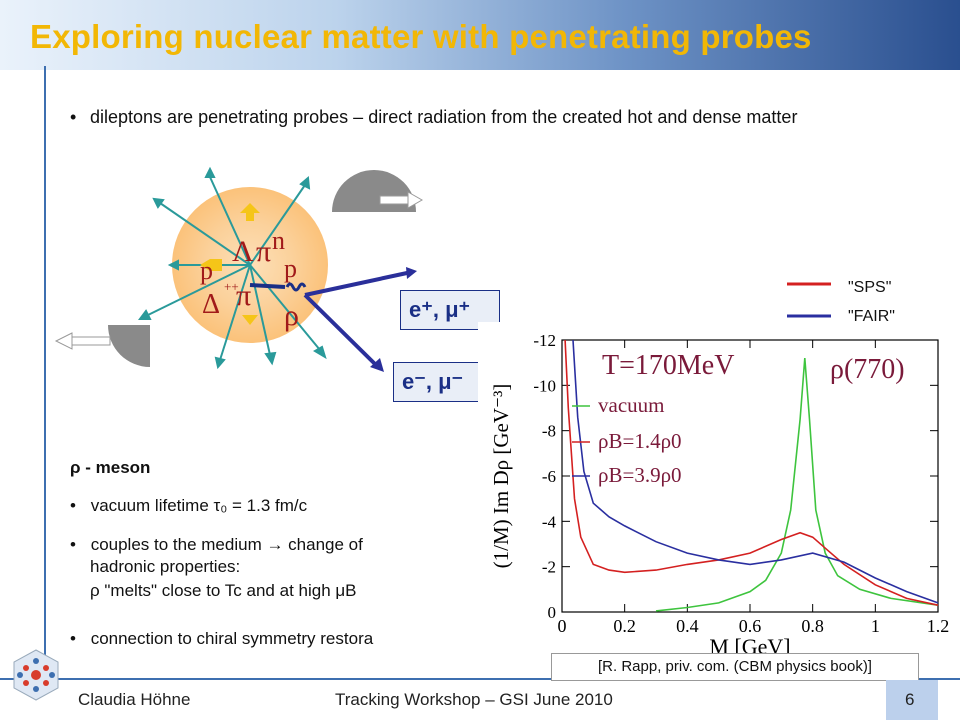 The image size is (960, 720). Describe the element at coordinates (750, 626) in the screenshot. I see `x-tick-label: 0.6` at that location.